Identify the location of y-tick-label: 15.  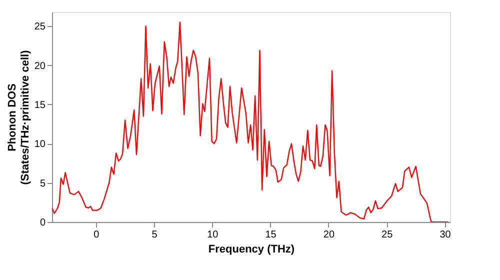
(40, 105).